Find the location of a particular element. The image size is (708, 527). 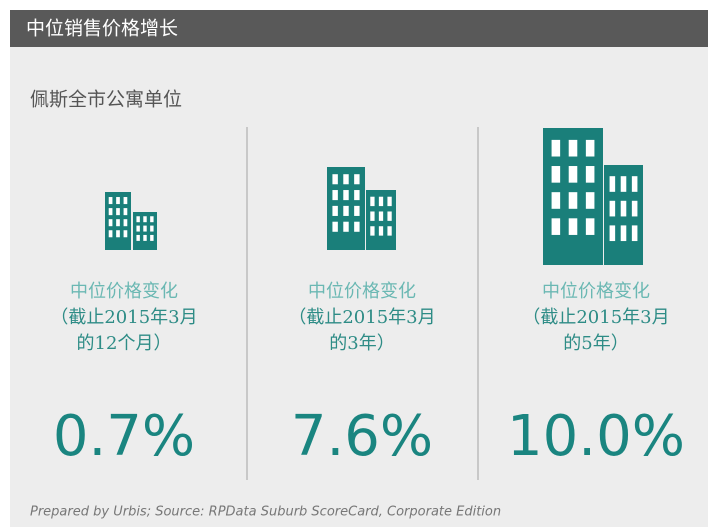

header-title: 中位销售价格增长 is located at coordinates (102, 29).